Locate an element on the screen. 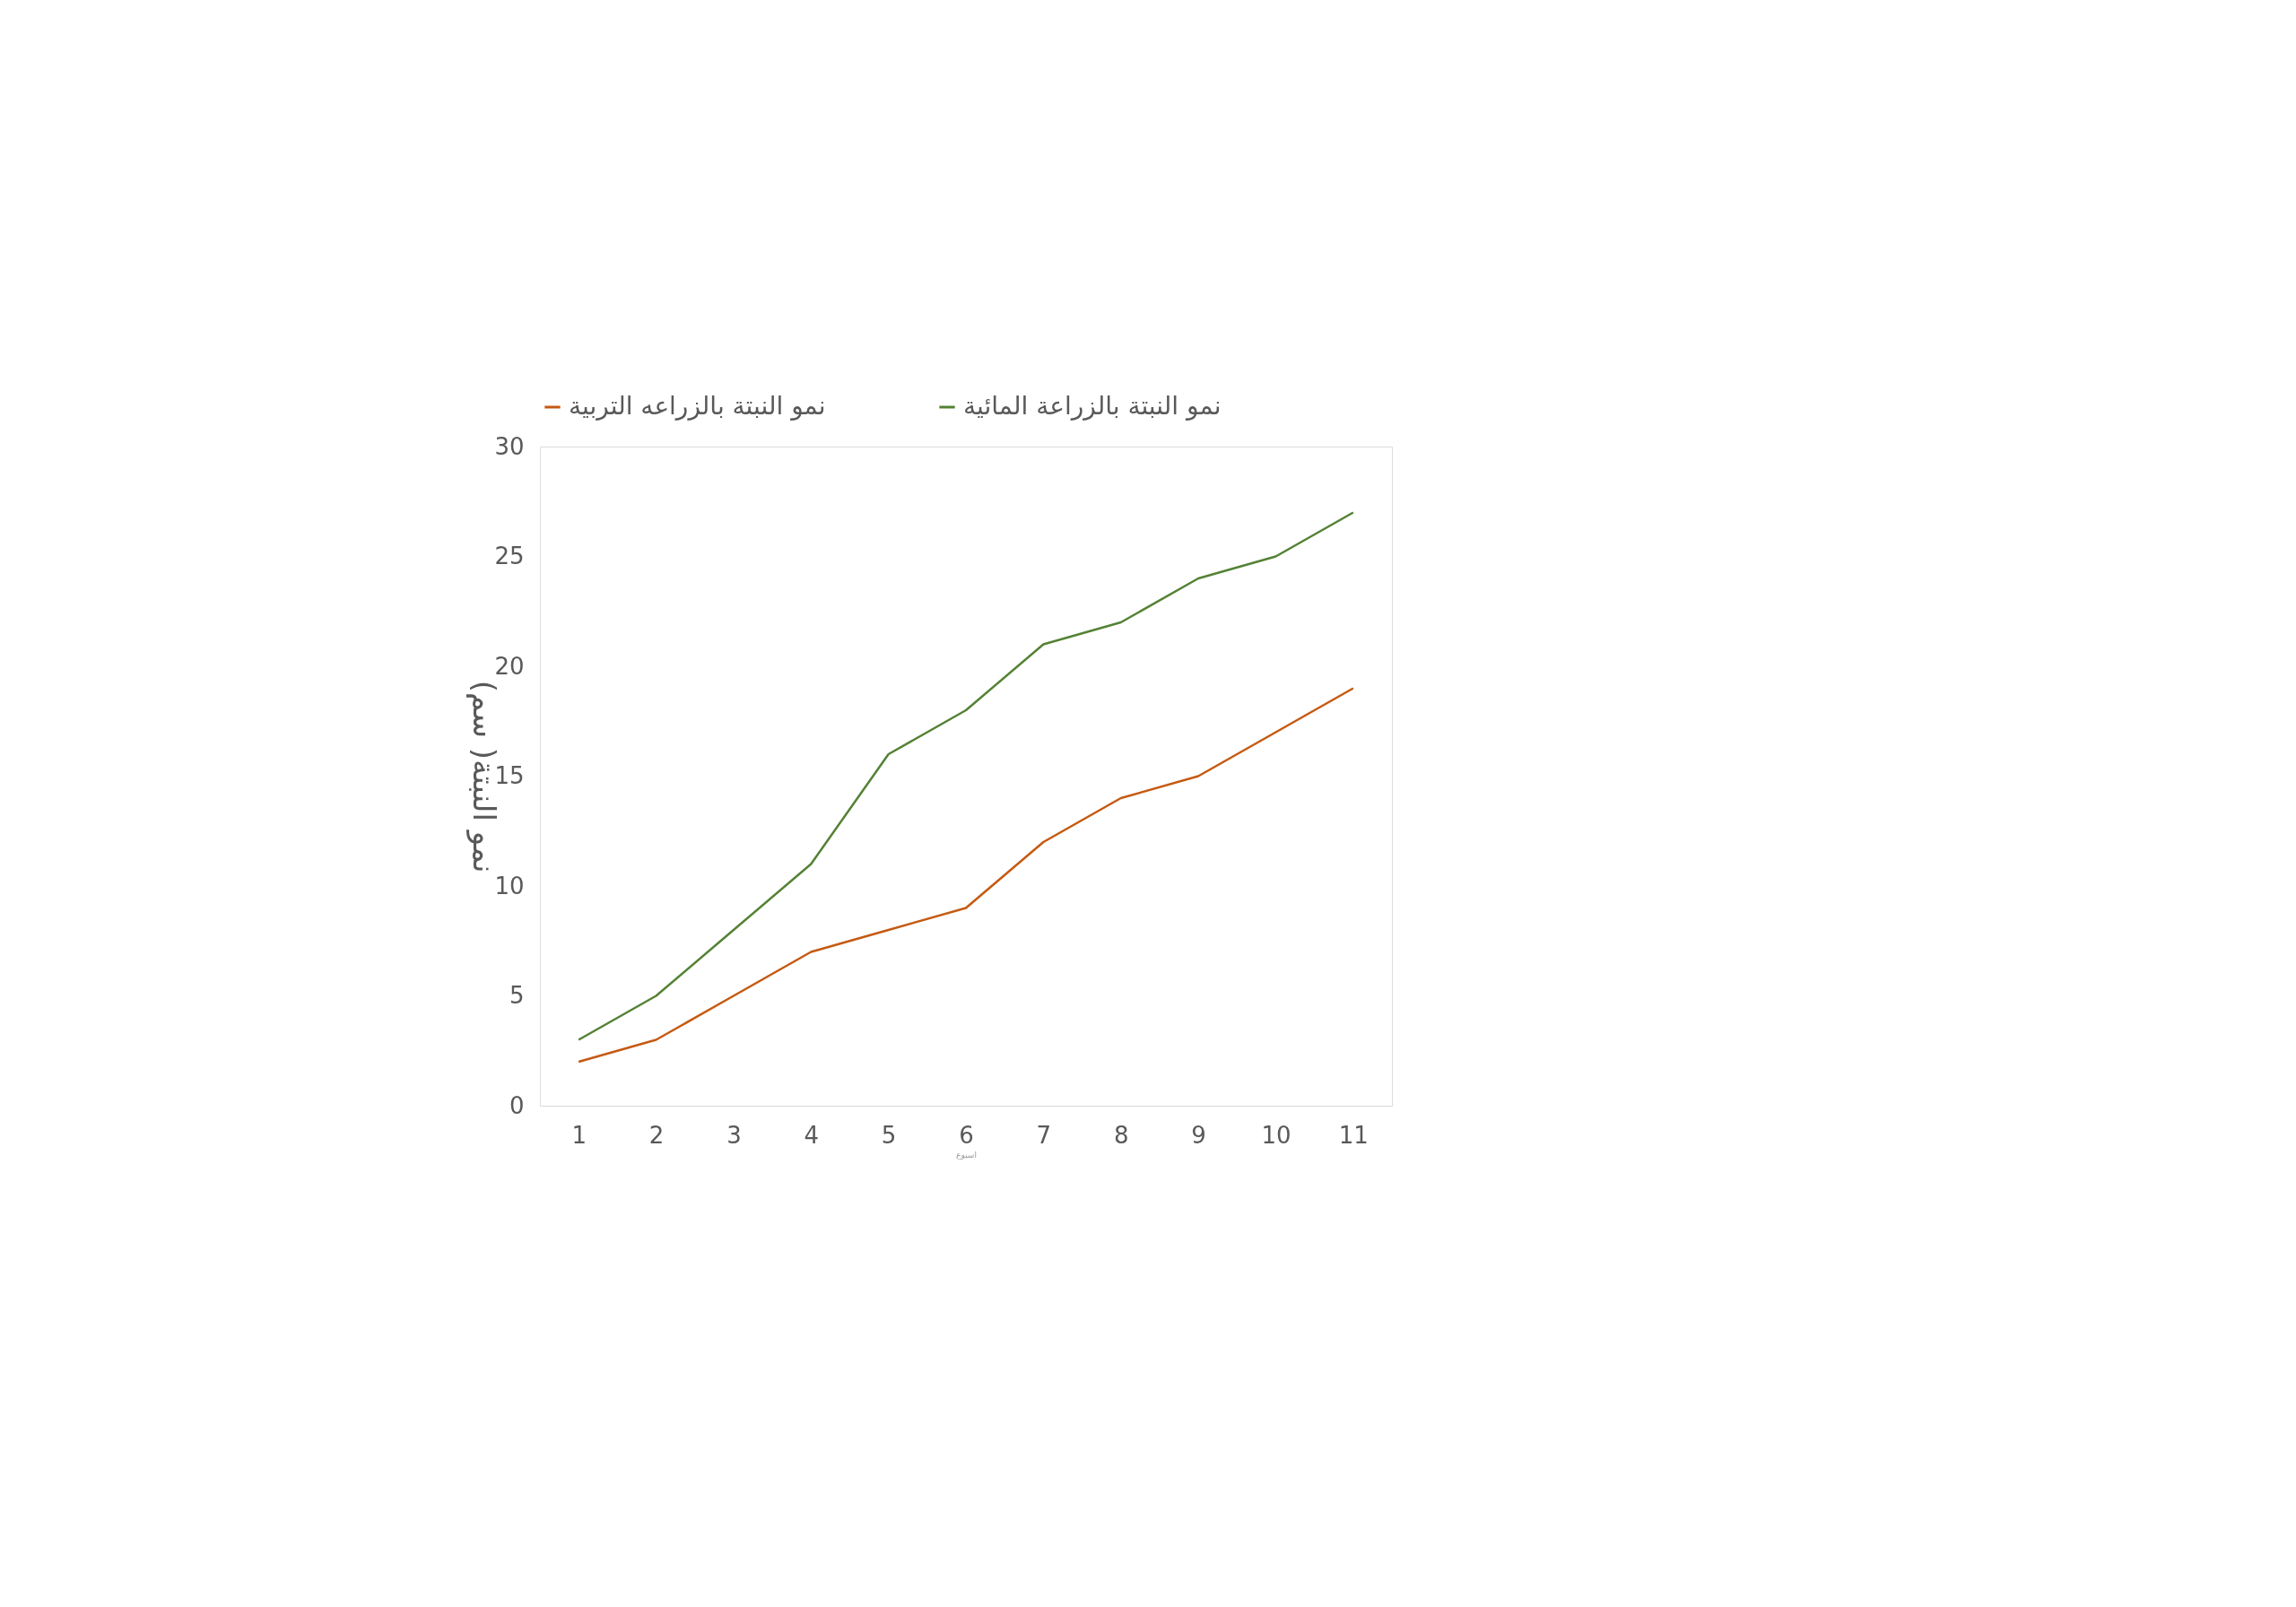  legend-label: نمو النبتة بالزراعه التربية is located at coordinates (697, 406).